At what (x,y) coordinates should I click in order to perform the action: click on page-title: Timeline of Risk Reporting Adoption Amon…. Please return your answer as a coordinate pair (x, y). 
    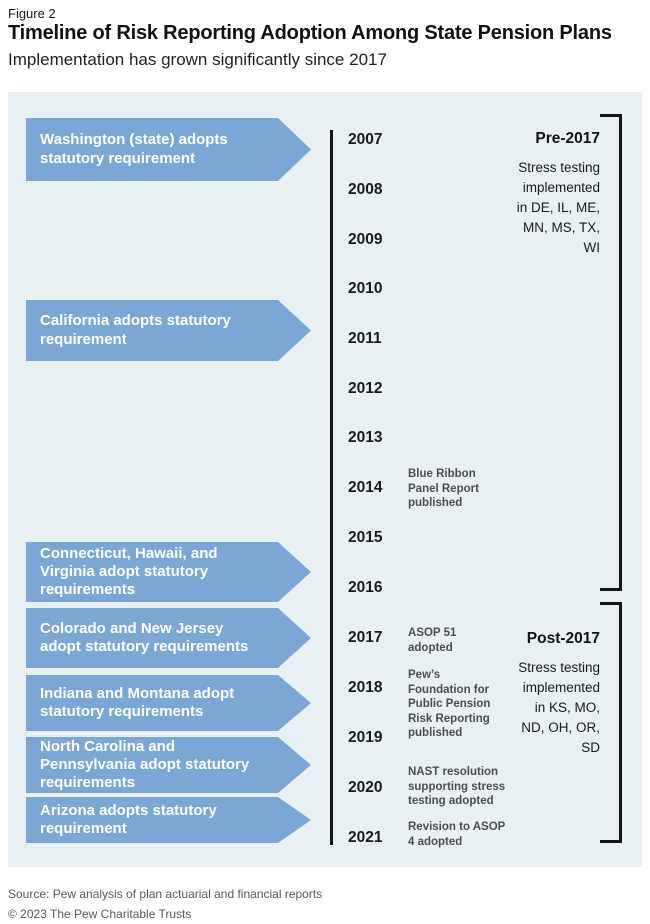
    Looking at the image, I should click on (310, 33).